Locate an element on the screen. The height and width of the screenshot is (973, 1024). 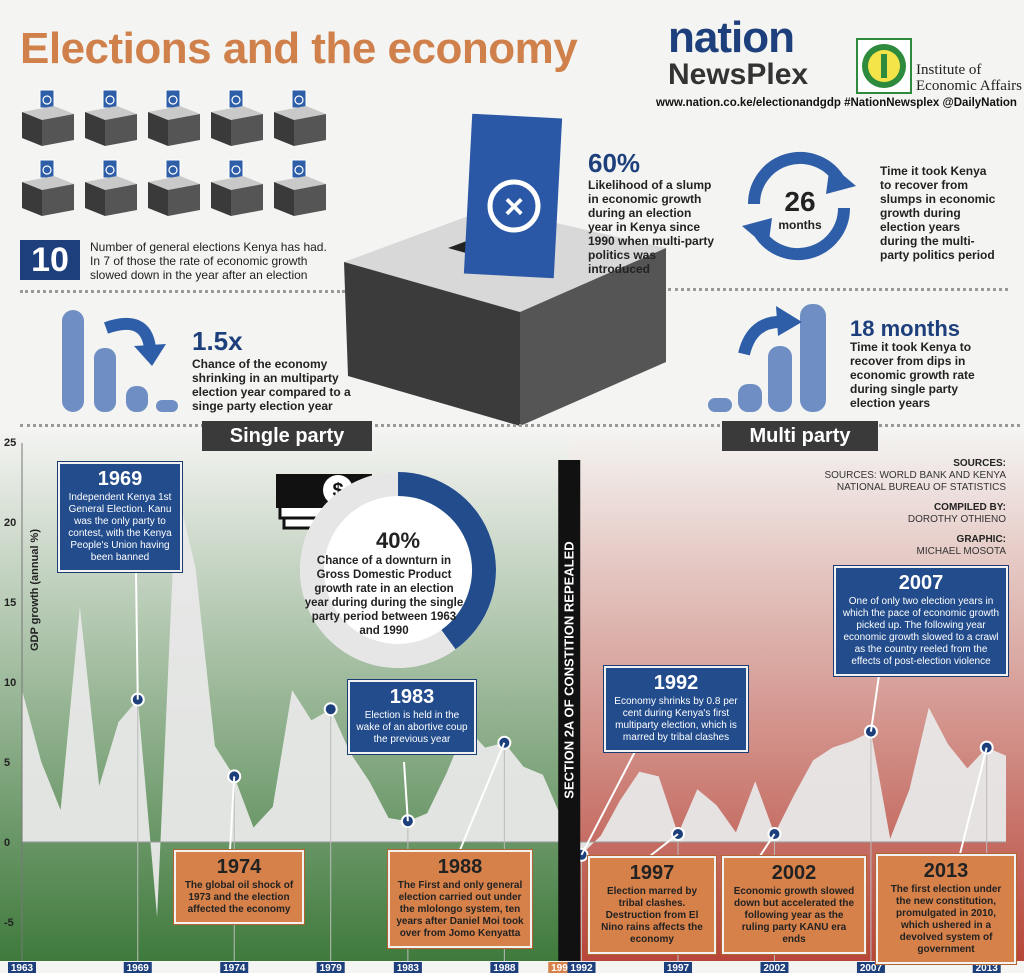
single-party-tag: Single party is located at coordinates (287, 436).